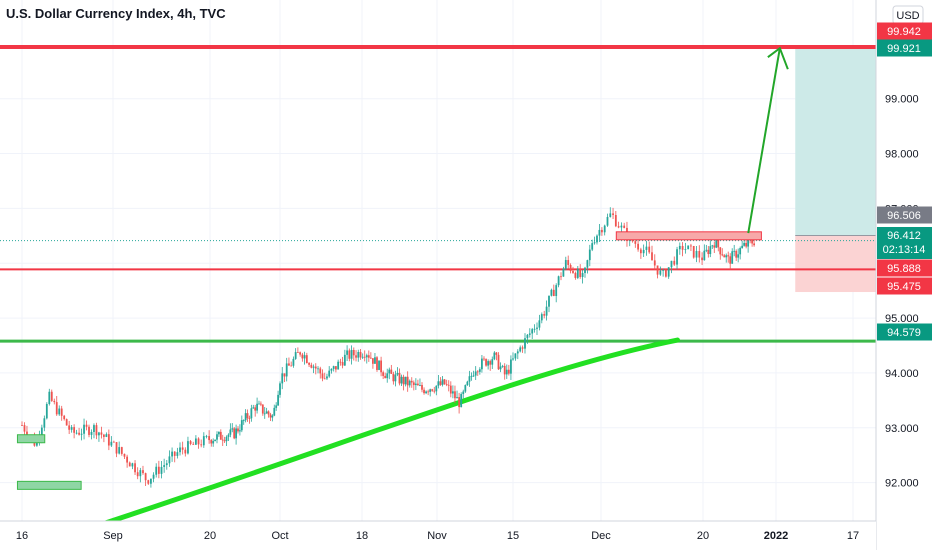 The image size is (932, 555). I want to click on currency-label: USD, so click(907, 16).